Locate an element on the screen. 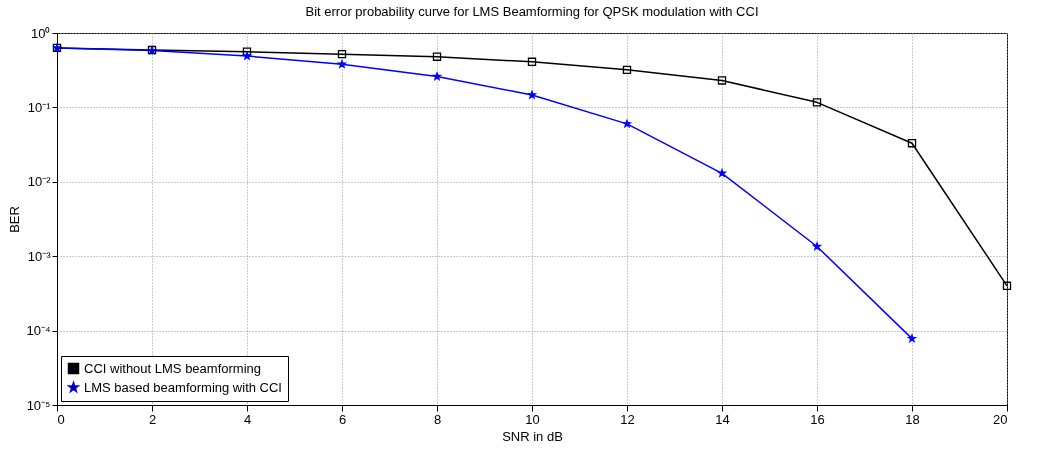 The height and width of the screenshot is (450, 1044). y-tick-label: 10⁻³ is located at coordinates (39, 256).